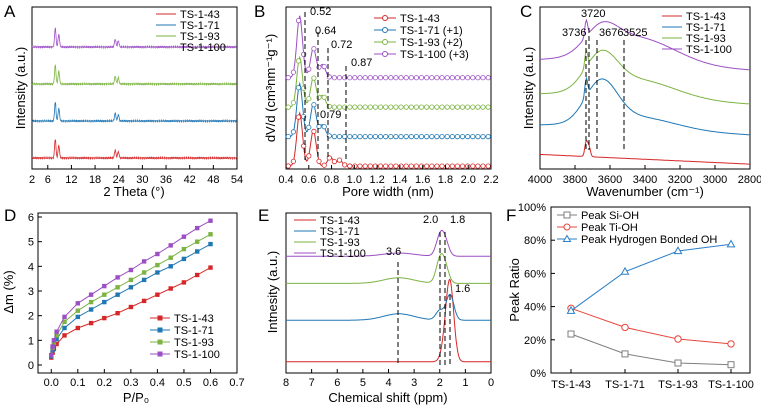 Image resolution: width=761 pixels, height=411 pixels. What do you see at coordinates (285, 180) in the screenshot?
I see `panel-b-xtick: 0.4` at bounding box center [285, 180].